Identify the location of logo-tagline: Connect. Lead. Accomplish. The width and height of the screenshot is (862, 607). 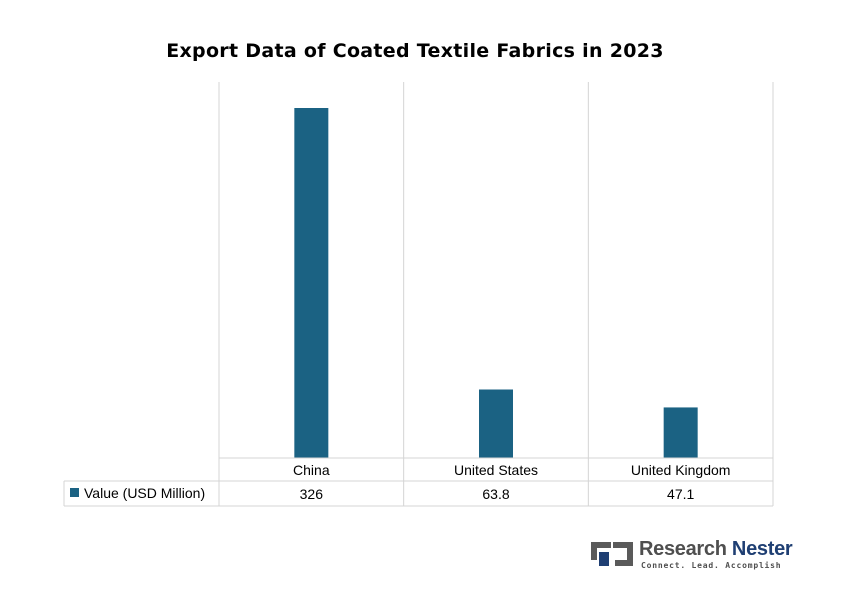
(711, 565).